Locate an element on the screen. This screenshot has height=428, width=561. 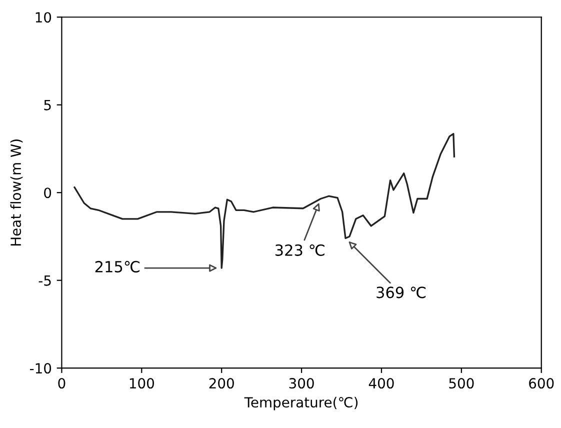
y-axis-title: Heat flow(m W) is located at coordinates (16, 193).